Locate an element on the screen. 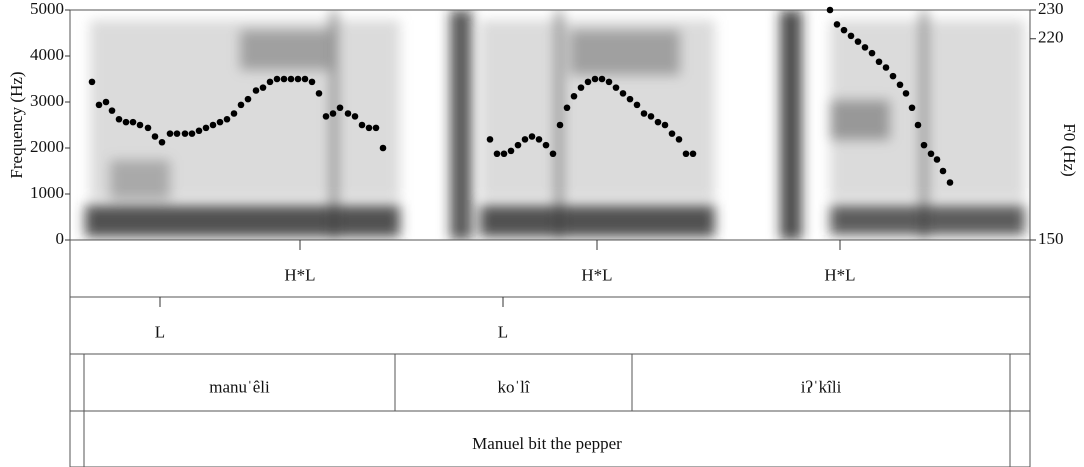 This screenshot has width=1084, height=467. y-axis-label: Frequency (Hz) is located at coordinates (16, 124).